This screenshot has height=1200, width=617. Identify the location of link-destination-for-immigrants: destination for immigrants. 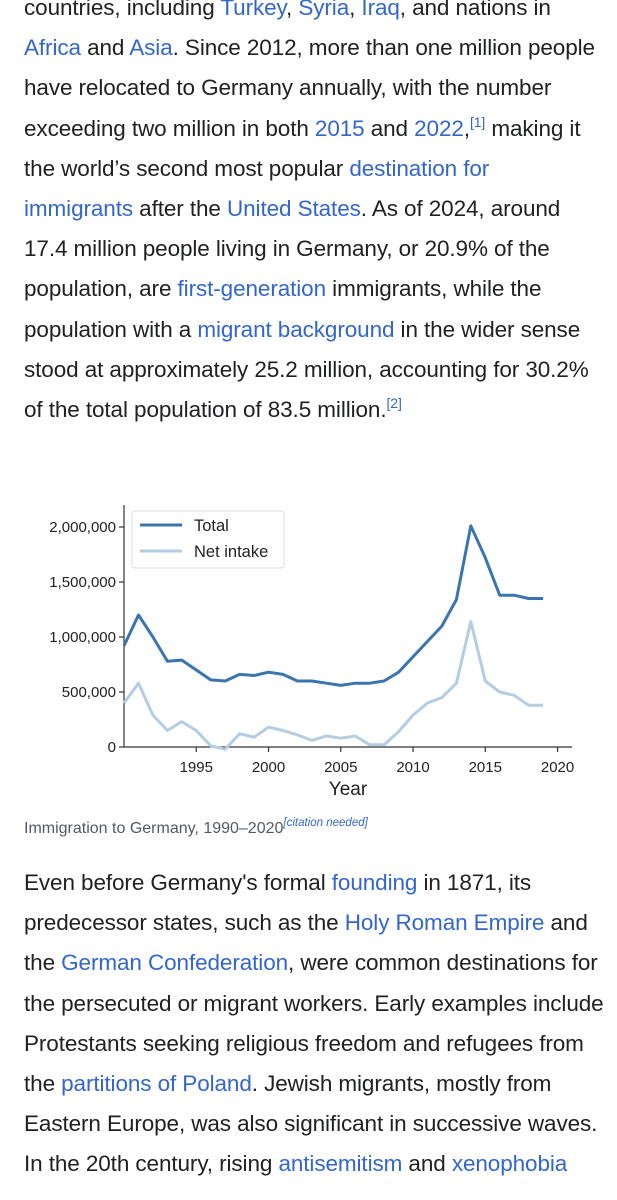
(257, 188).